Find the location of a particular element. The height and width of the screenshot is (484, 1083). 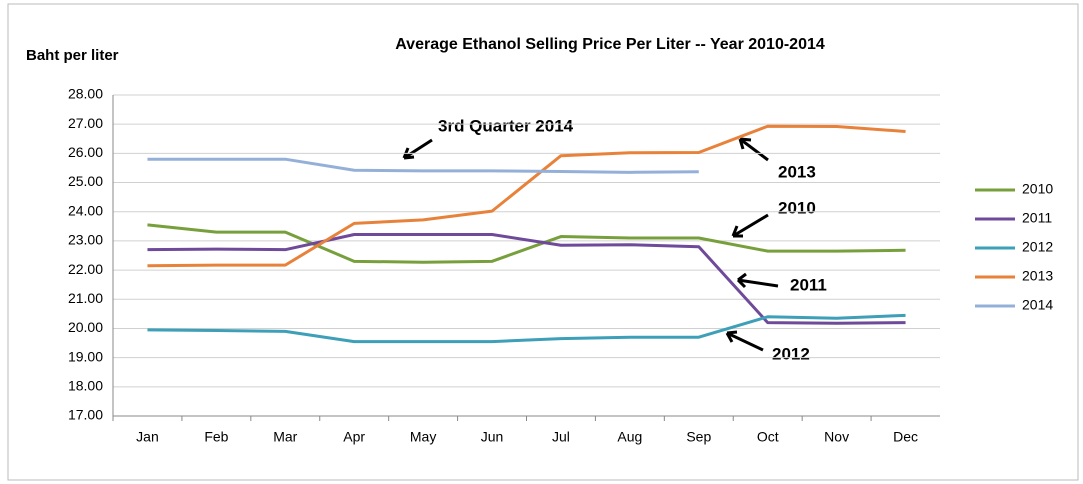

y-tick-label: 24.00 is located at coordinates (85, 210).